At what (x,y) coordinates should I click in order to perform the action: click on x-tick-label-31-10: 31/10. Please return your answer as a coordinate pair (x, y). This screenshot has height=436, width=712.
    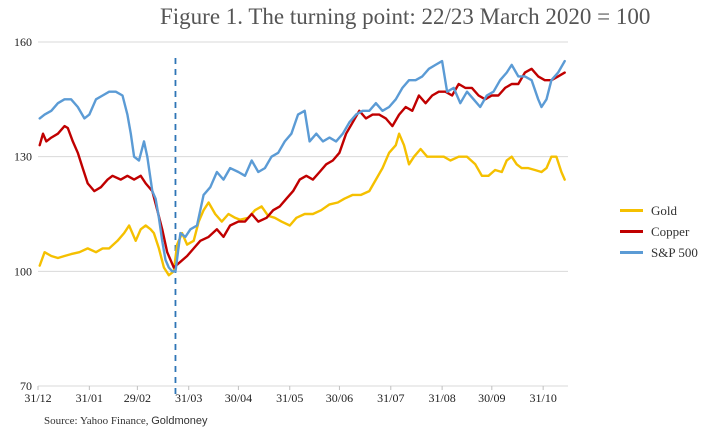
    Looking at the image, I should click on (542, 398).